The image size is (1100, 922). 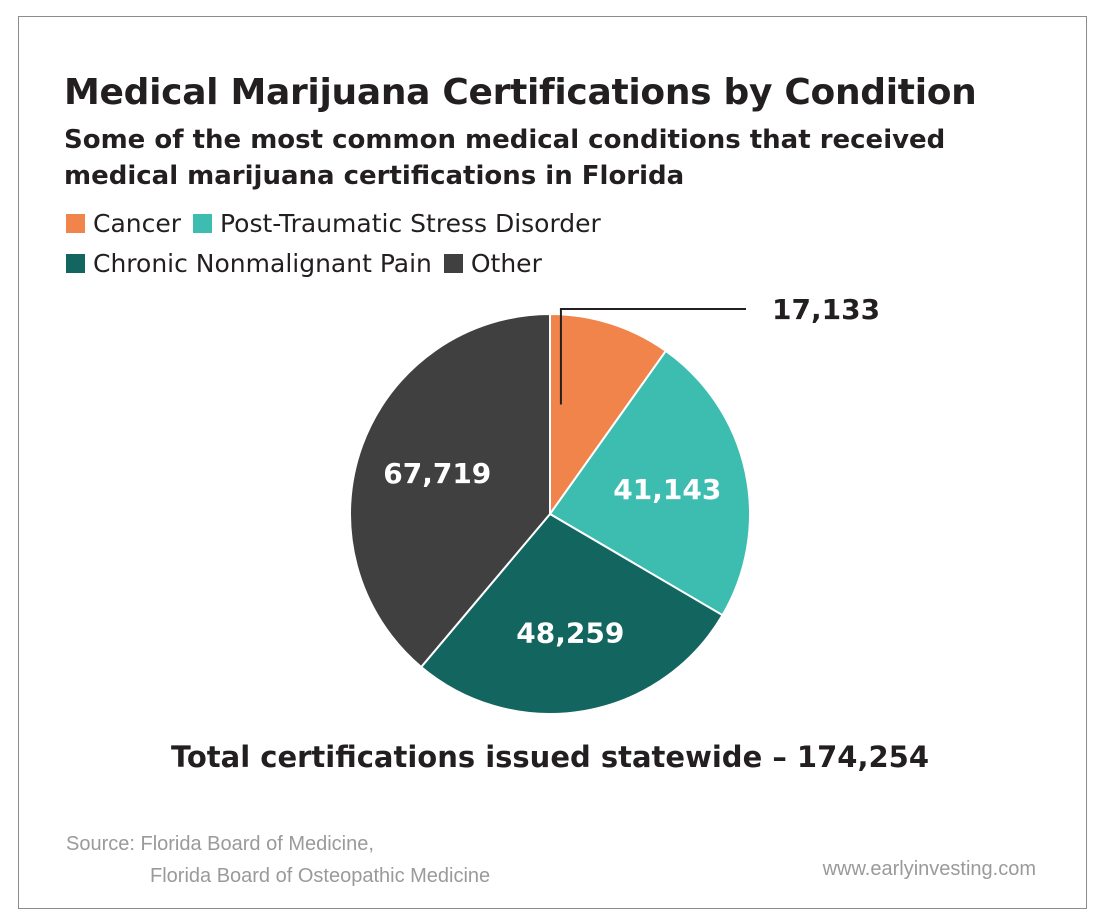 I want to click on legend-swatch-cancer, so click(x=75, y=223).